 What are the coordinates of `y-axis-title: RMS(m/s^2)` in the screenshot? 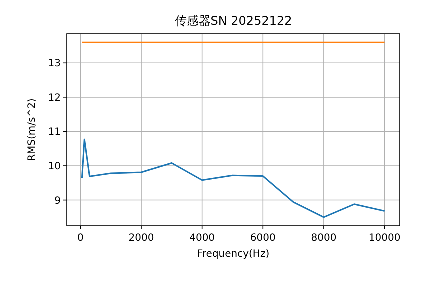 It's located at (32, 130).